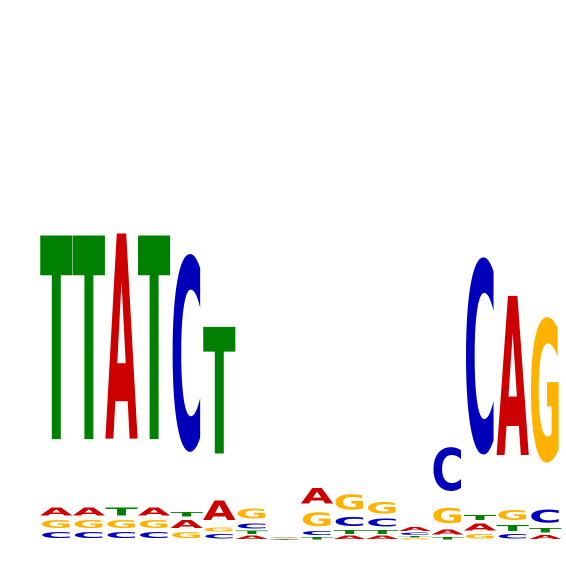  Describe the element at coordinates (349, 537) in the screenshot. I see `letter-A-pos-10: A` at that location.